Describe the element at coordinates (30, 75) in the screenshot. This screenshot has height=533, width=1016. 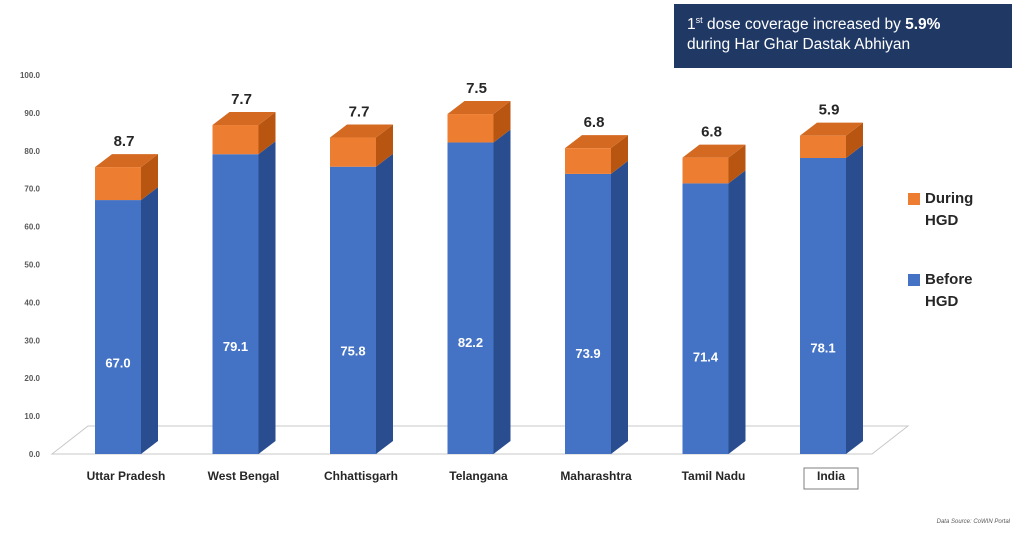
I see `y-tick-label: 100.0` at that location.